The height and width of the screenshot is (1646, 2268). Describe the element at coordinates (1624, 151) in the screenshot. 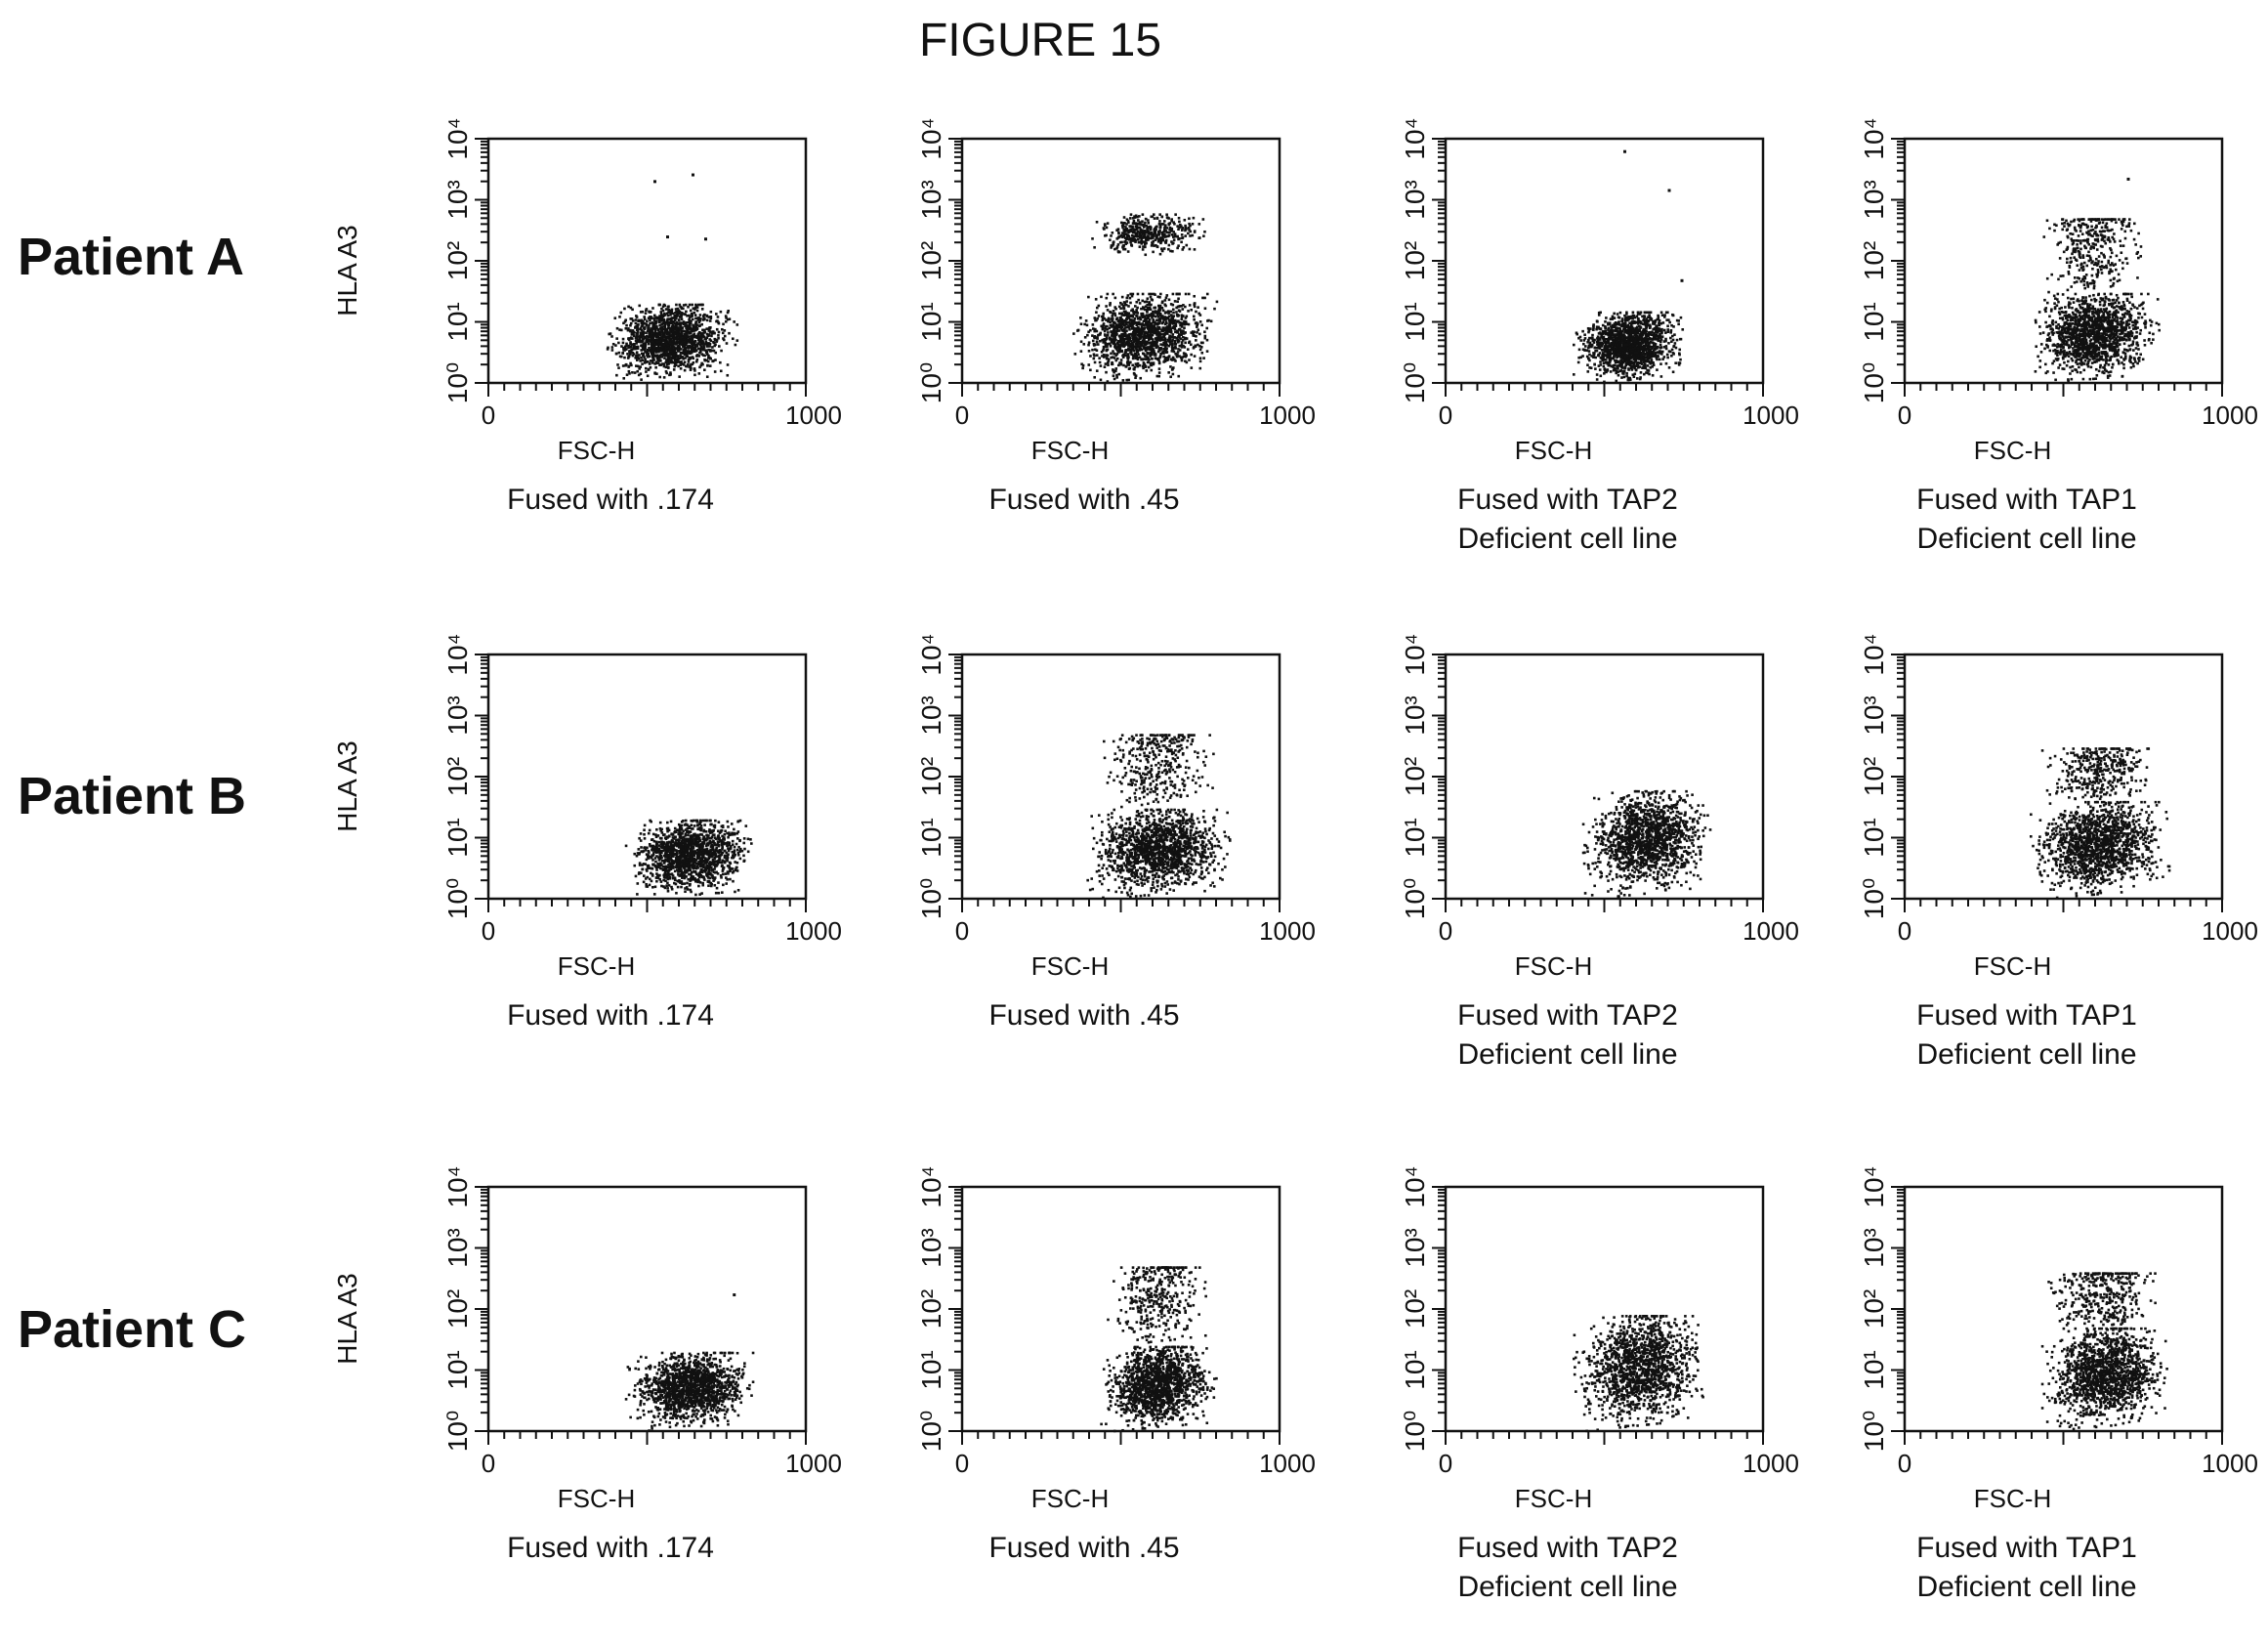

I see `outlier-point` at that location.